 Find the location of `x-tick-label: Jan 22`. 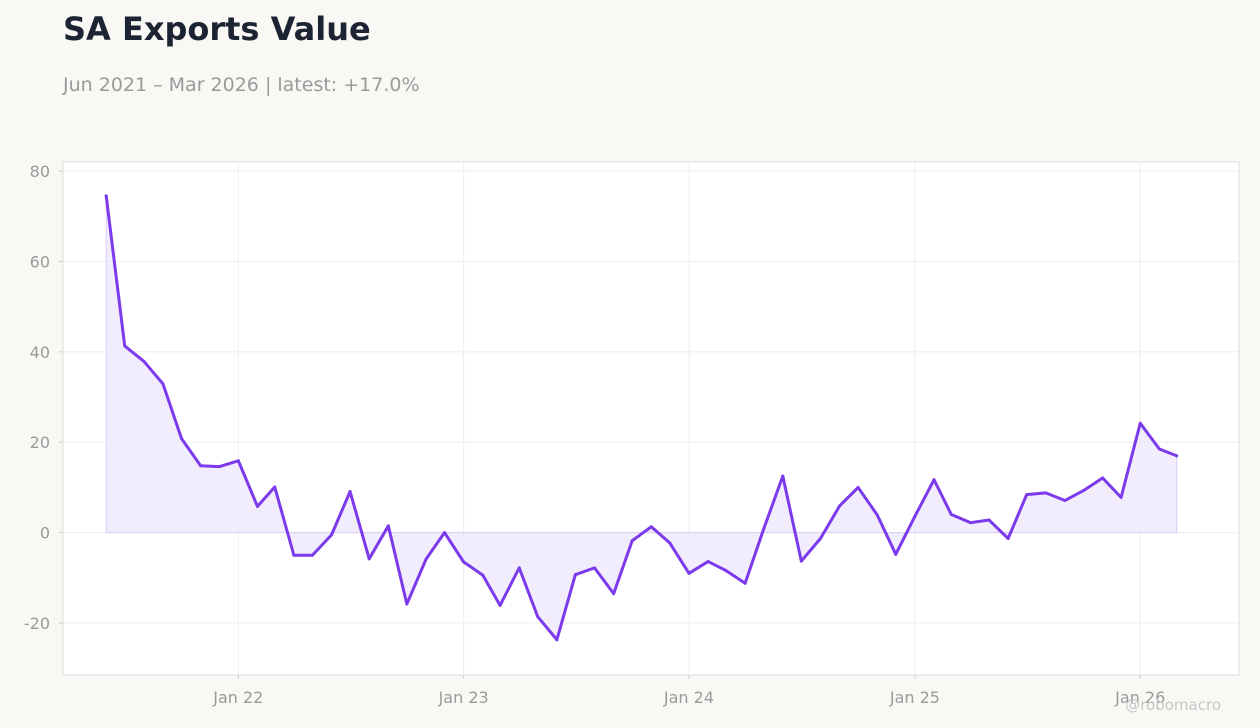

x-tick-label: Jan 22 is located at coordinates (237, 697).